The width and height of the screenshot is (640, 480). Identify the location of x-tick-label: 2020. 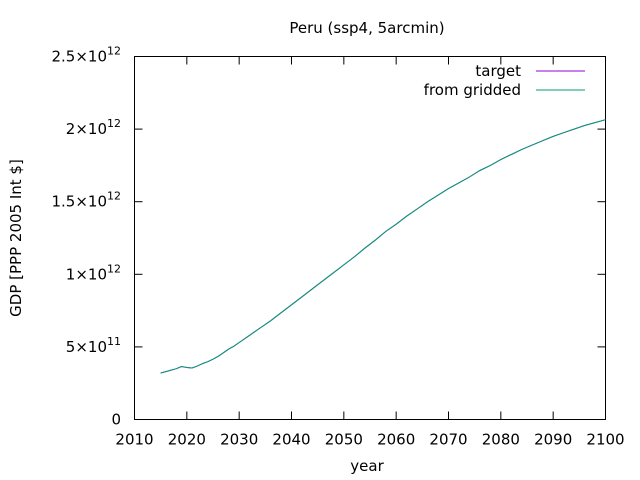
(187, 440).